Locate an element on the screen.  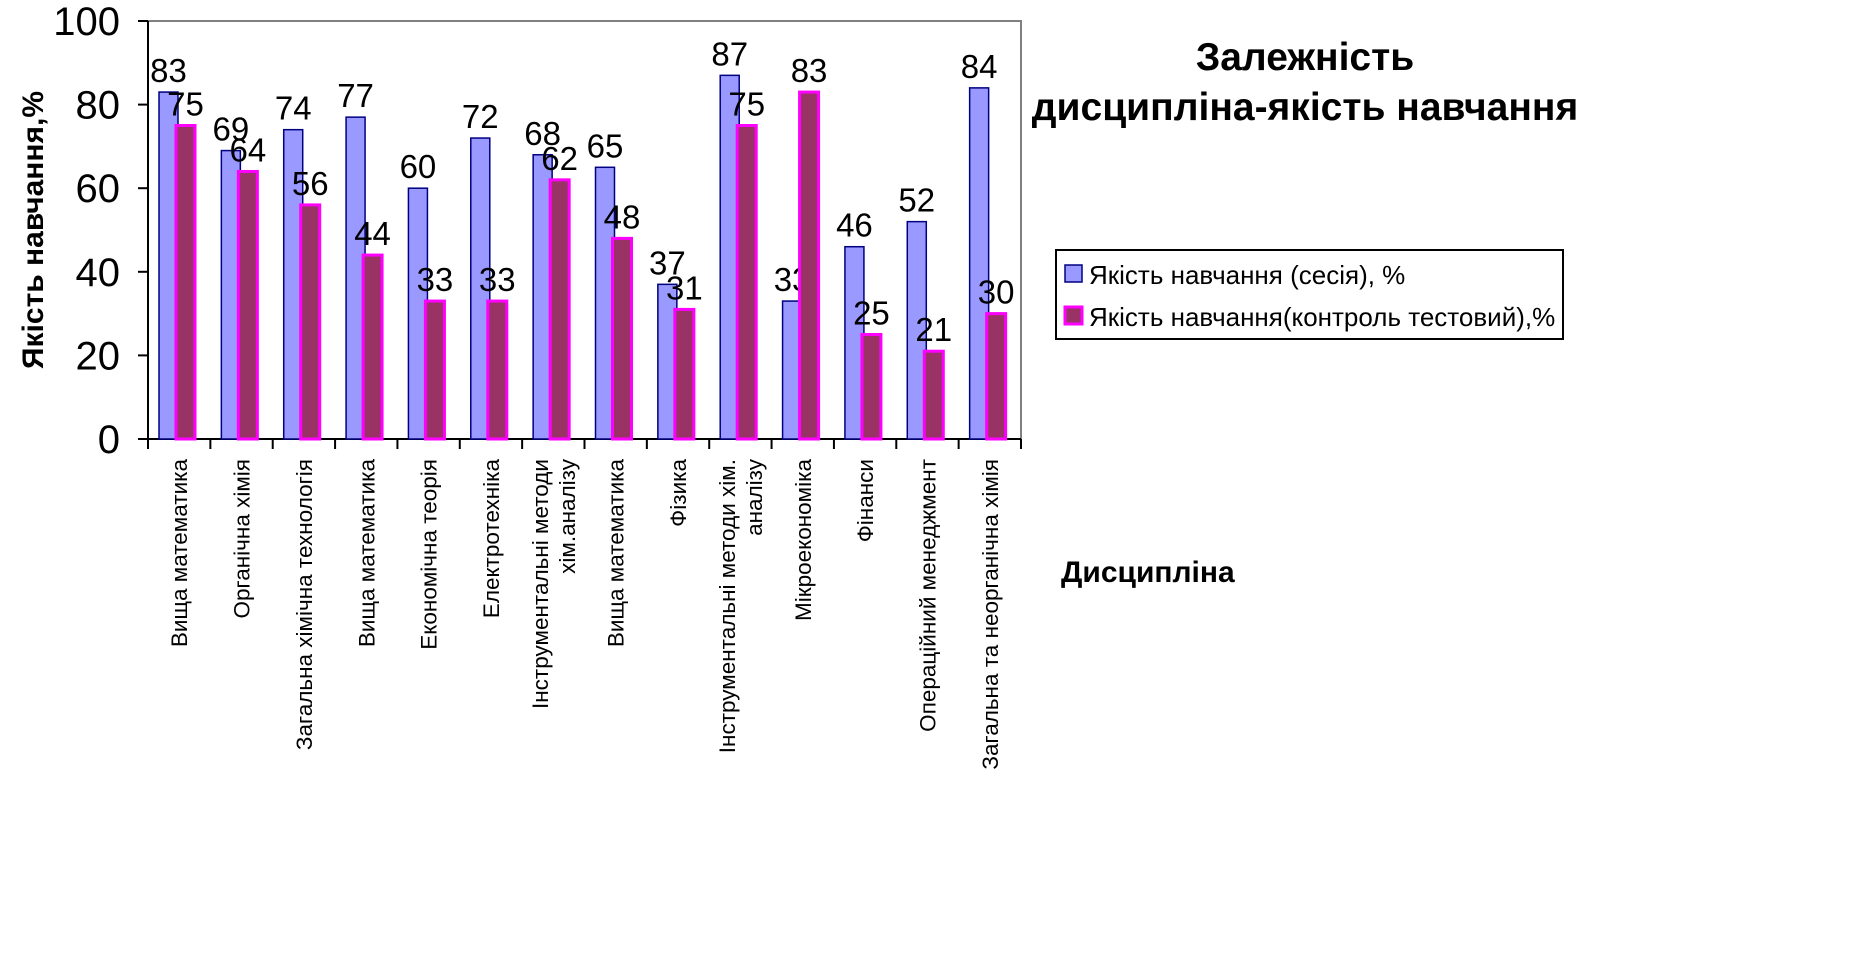
x-tick-label: Фізика is located at coordinates (678, 493).